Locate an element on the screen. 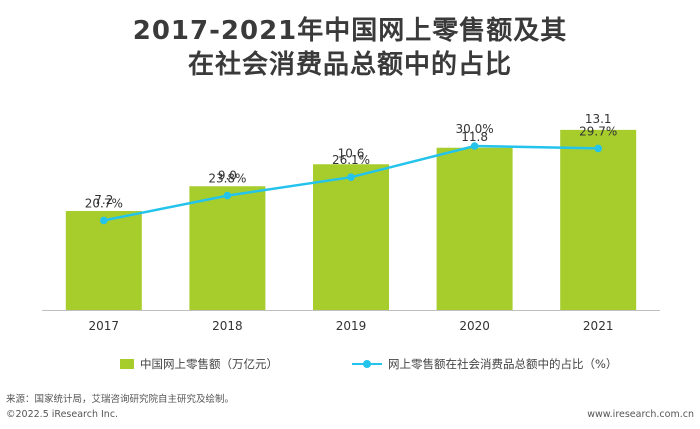 This screenshot has height=429, width=700. x-tick-label: 2021 is located at coordinates (598, 326).